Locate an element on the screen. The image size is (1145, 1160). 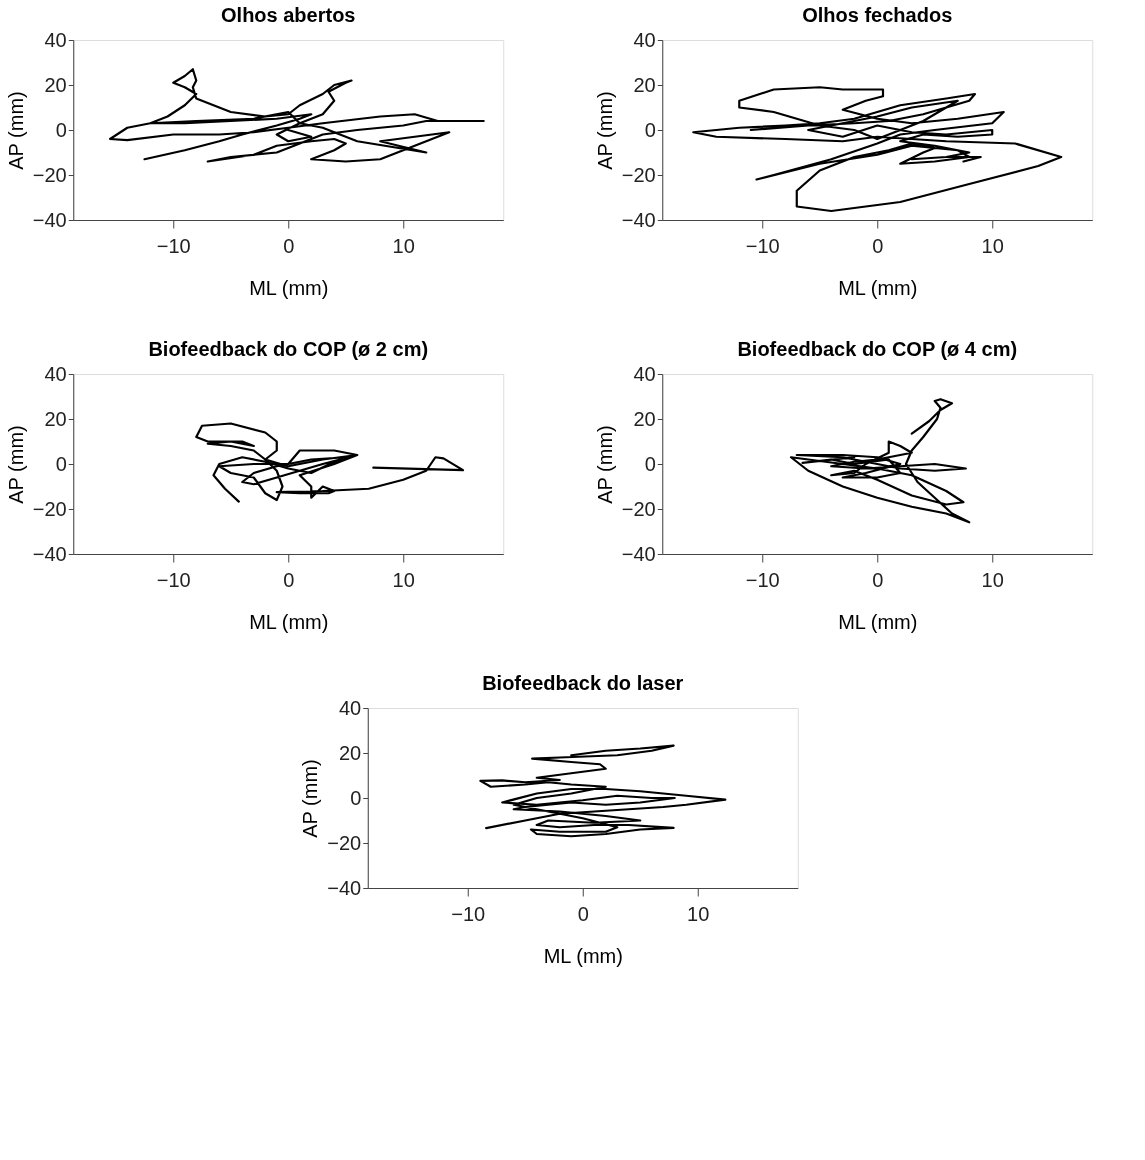
chart-title: Olhos fechados is located at coordinates (877, 15).